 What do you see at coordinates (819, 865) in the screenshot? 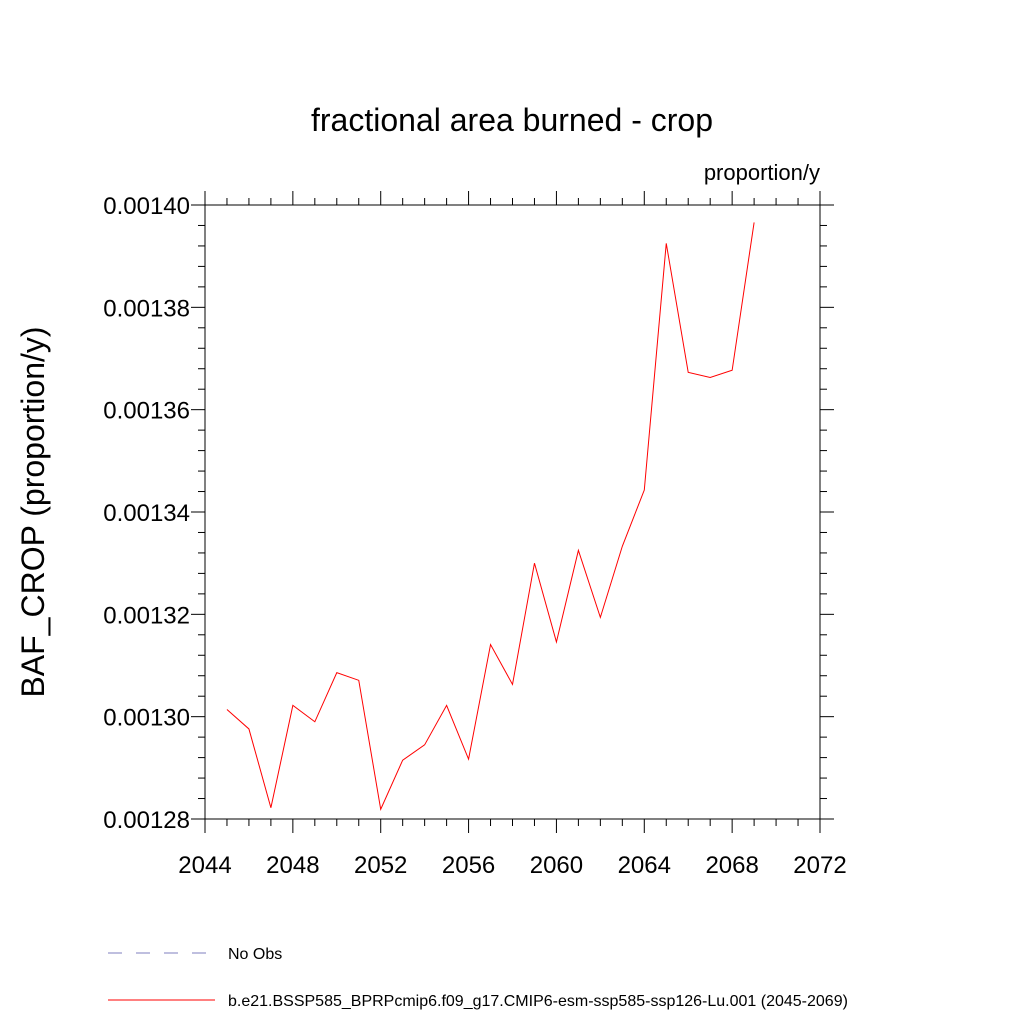
I see `x-tick-label: 2072` at bounding box center [819, 865].